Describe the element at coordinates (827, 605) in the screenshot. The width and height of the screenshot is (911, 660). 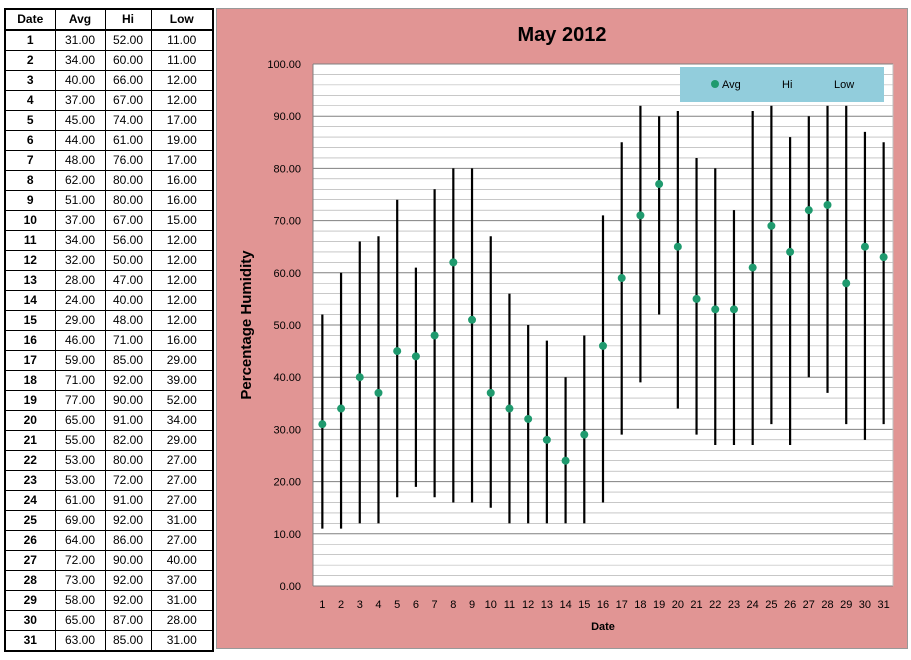
I see `x-tick-label: 28` at that location.